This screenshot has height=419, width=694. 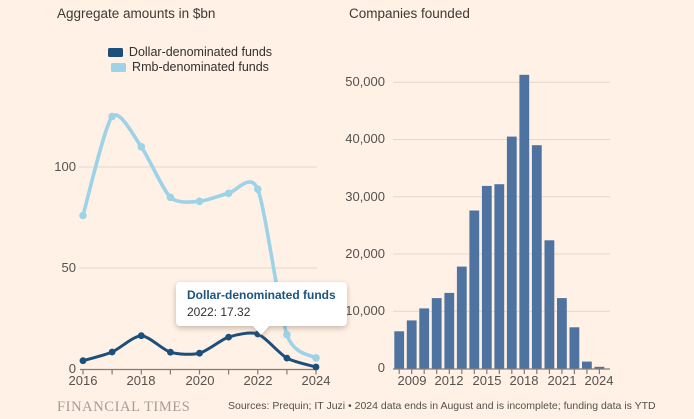 What do you see at coordinates (449, 330) in the screenshot?
I see `bar-2012` at bounding box center [449, 330].